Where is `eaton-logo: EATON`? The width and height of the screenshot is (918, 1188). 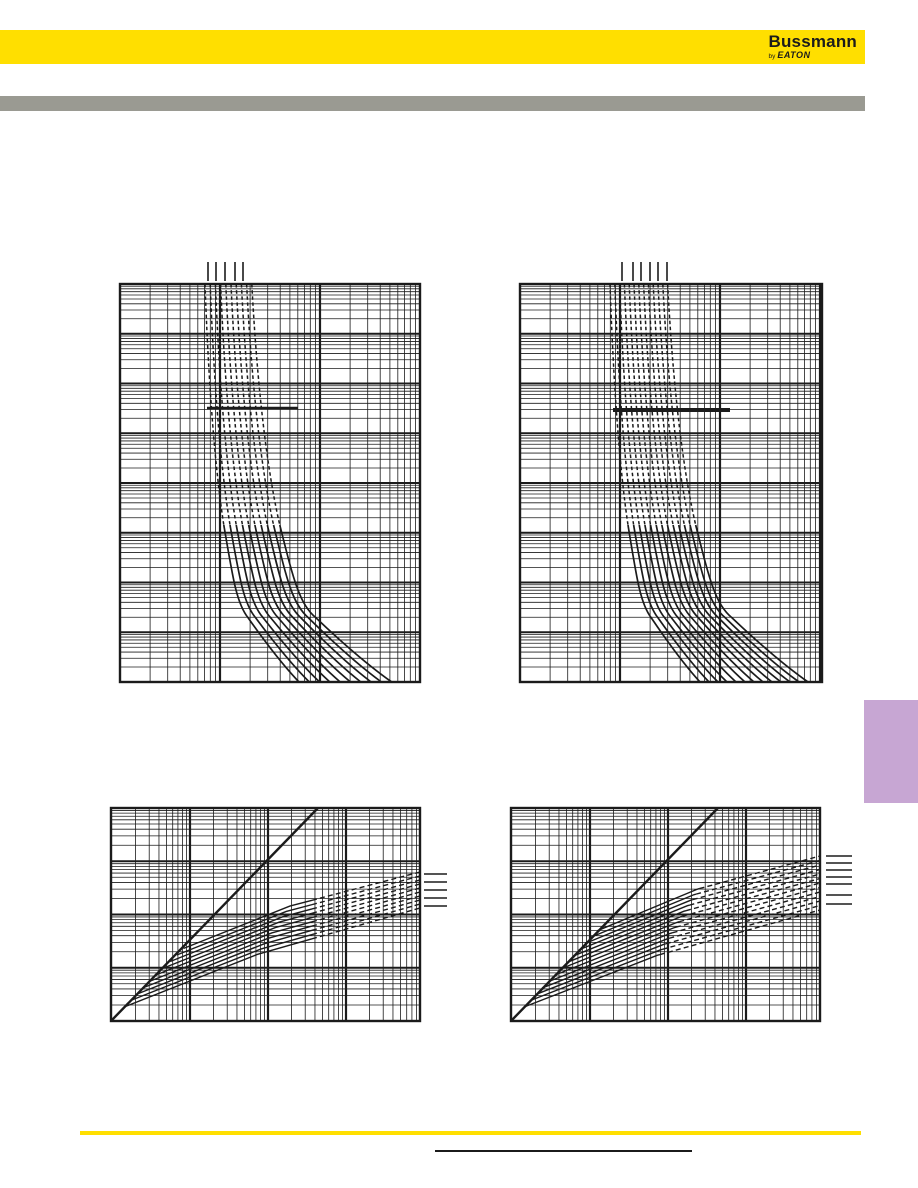 eaton-logo: EATON is located at coordinates (794, 55).